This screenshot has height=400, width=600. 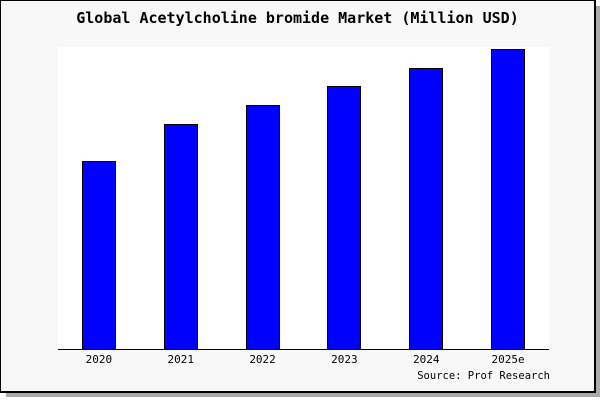 What do you see at coordinates (180, 359) in the screenshot?
I see `x-tick-label: 2021` at bounding box center [180, 359].